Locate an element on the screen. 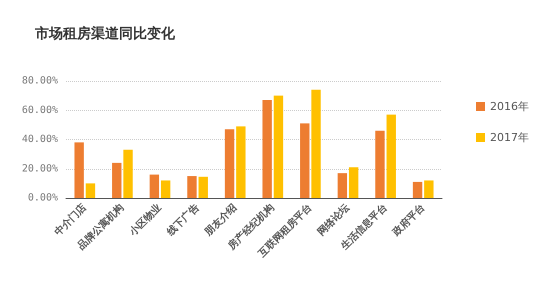  x-tick-label: 小区物业 is located at coordinates (145, 220).